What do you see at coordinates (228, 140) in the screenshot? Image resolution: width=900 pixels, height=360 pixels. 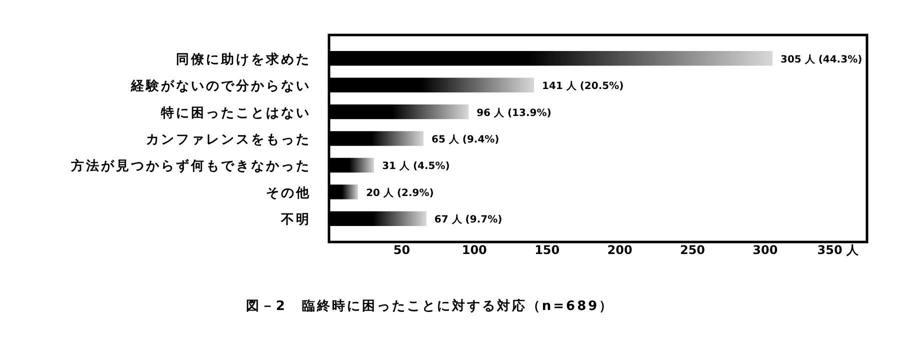 I see `y-tick-label: カンファレンスをもった` at bounding box center [228, 140].